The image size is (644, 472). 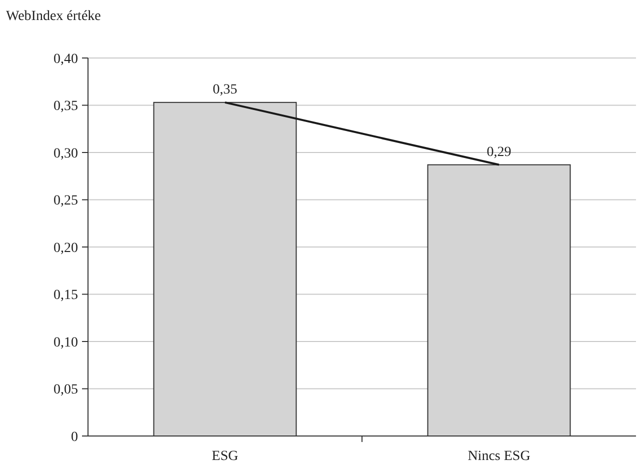 I want to click on y-tick-label: 0,25, so click(x=66, y=201).